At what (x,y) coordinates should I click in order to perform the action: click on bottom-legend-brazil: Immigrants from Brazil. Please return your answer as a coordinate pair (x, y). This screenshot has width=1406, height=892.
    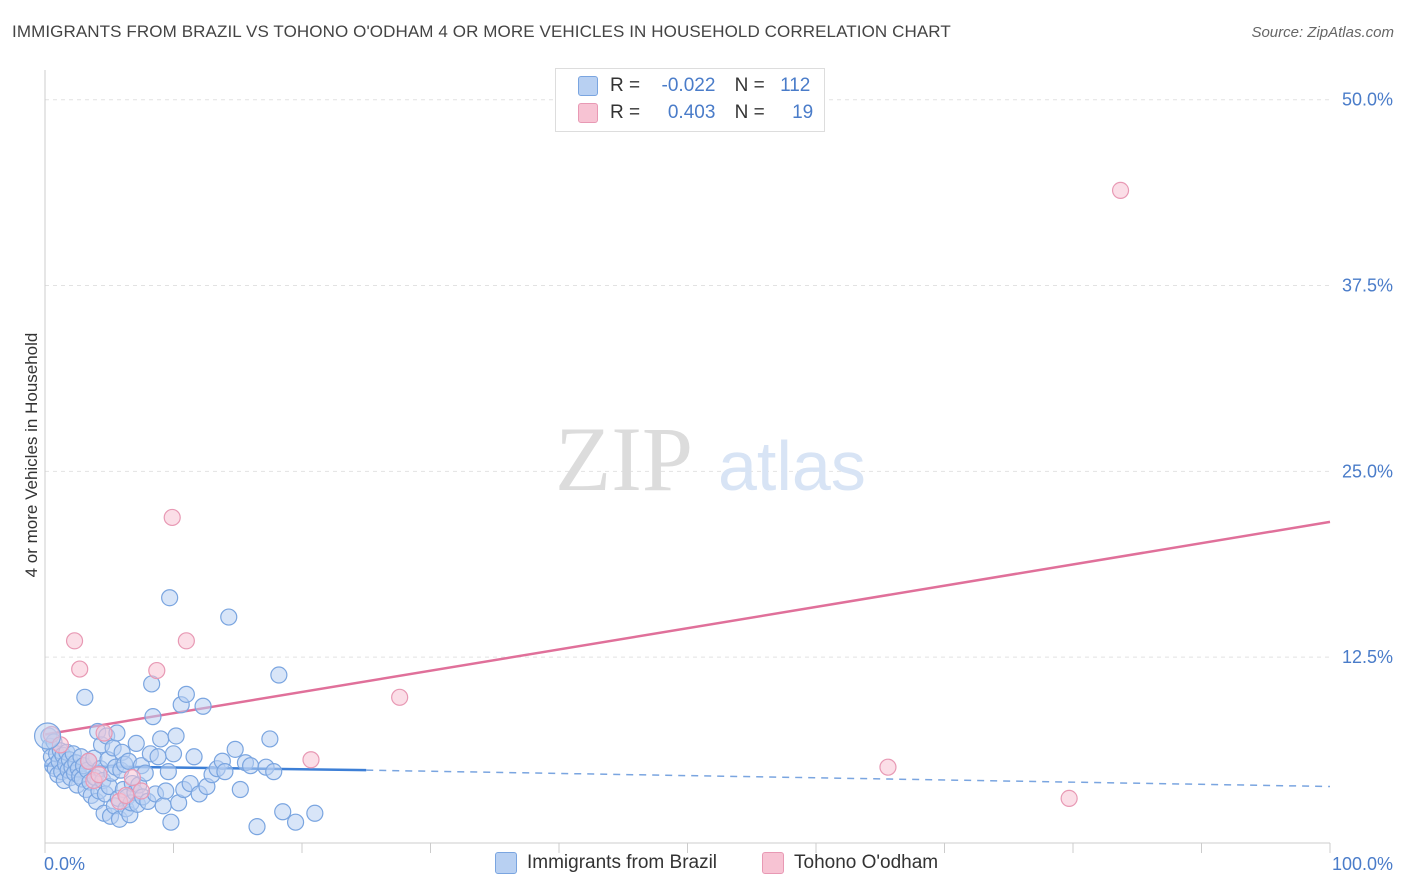
    Looking at the image, I should click on (606, 863).